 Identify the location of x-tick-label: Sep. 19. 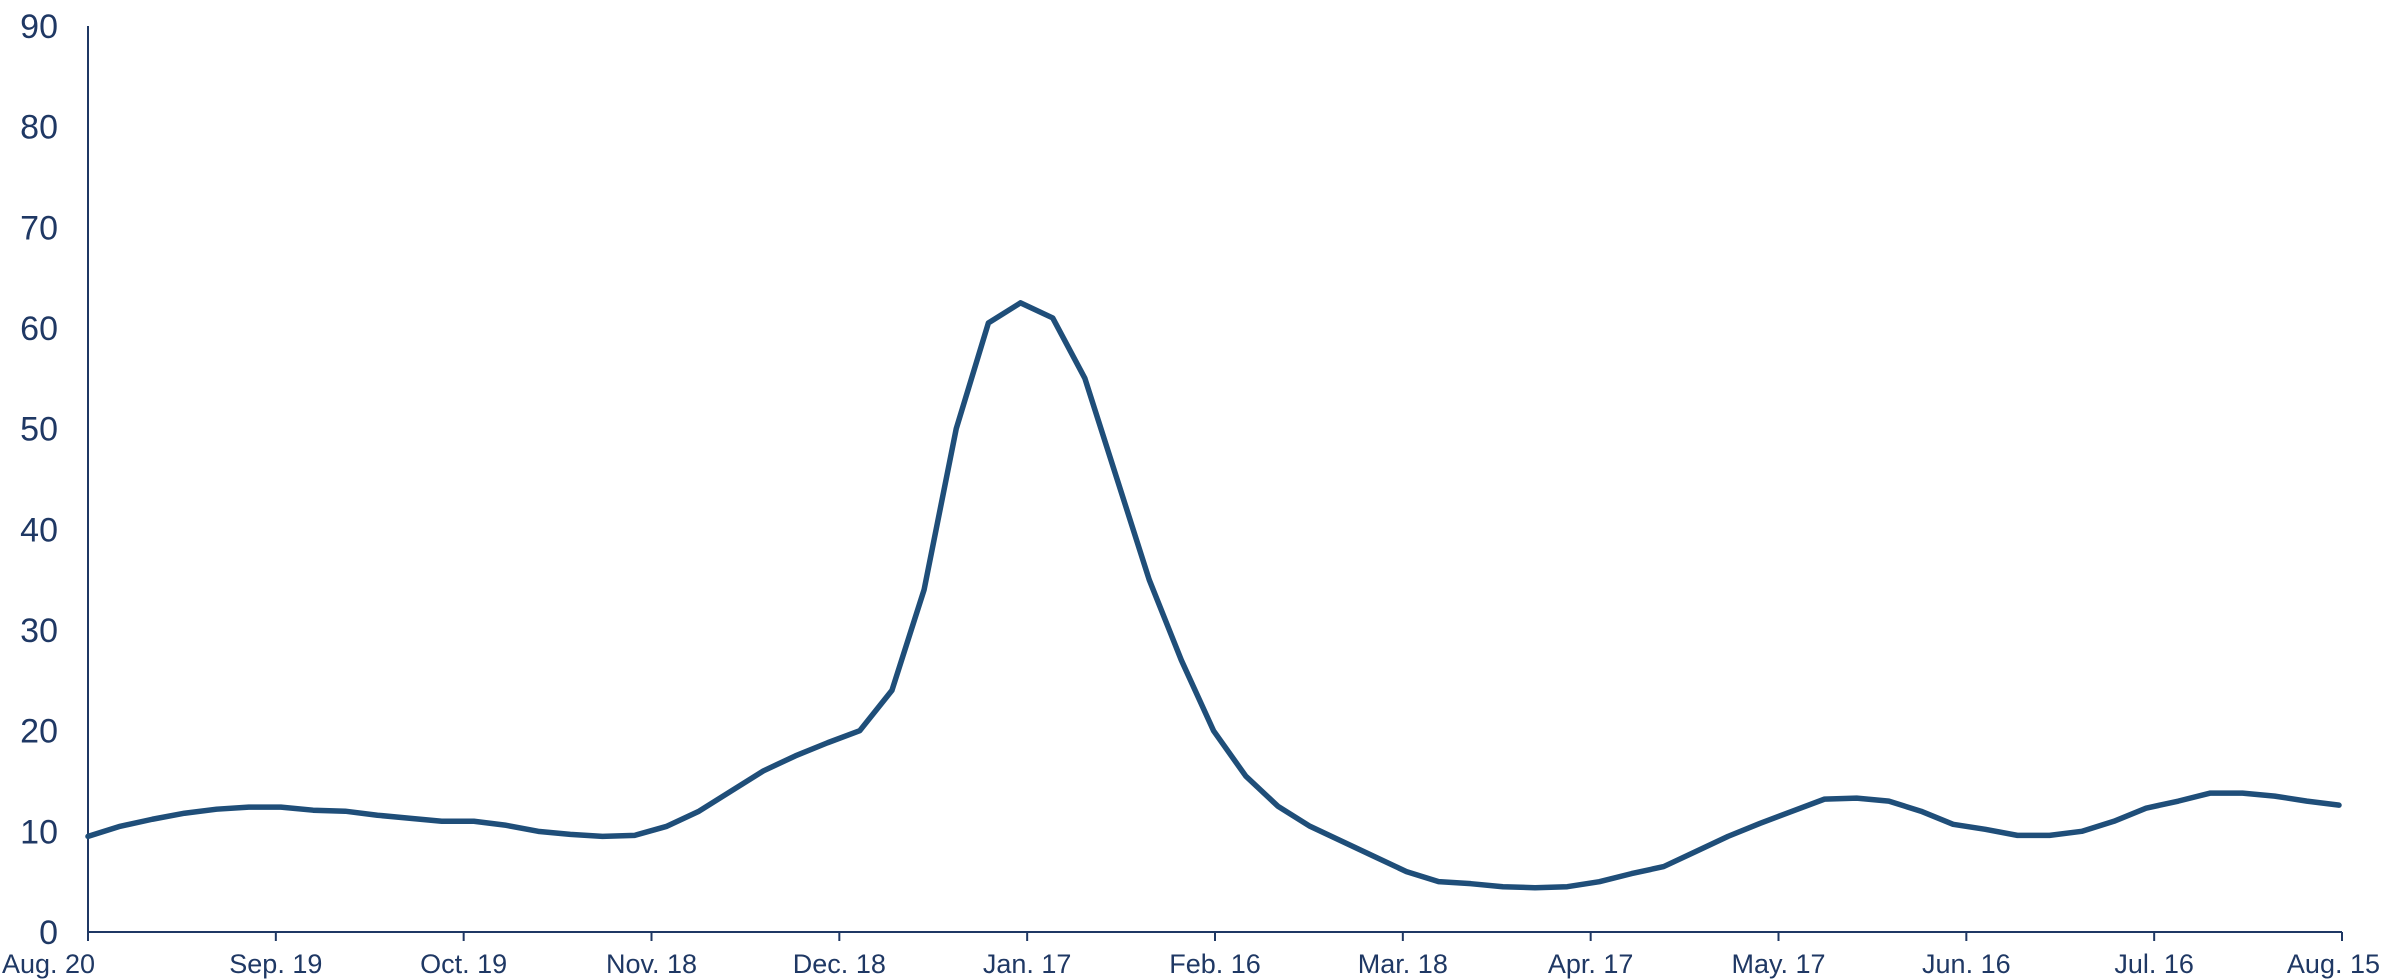
(275, 964).